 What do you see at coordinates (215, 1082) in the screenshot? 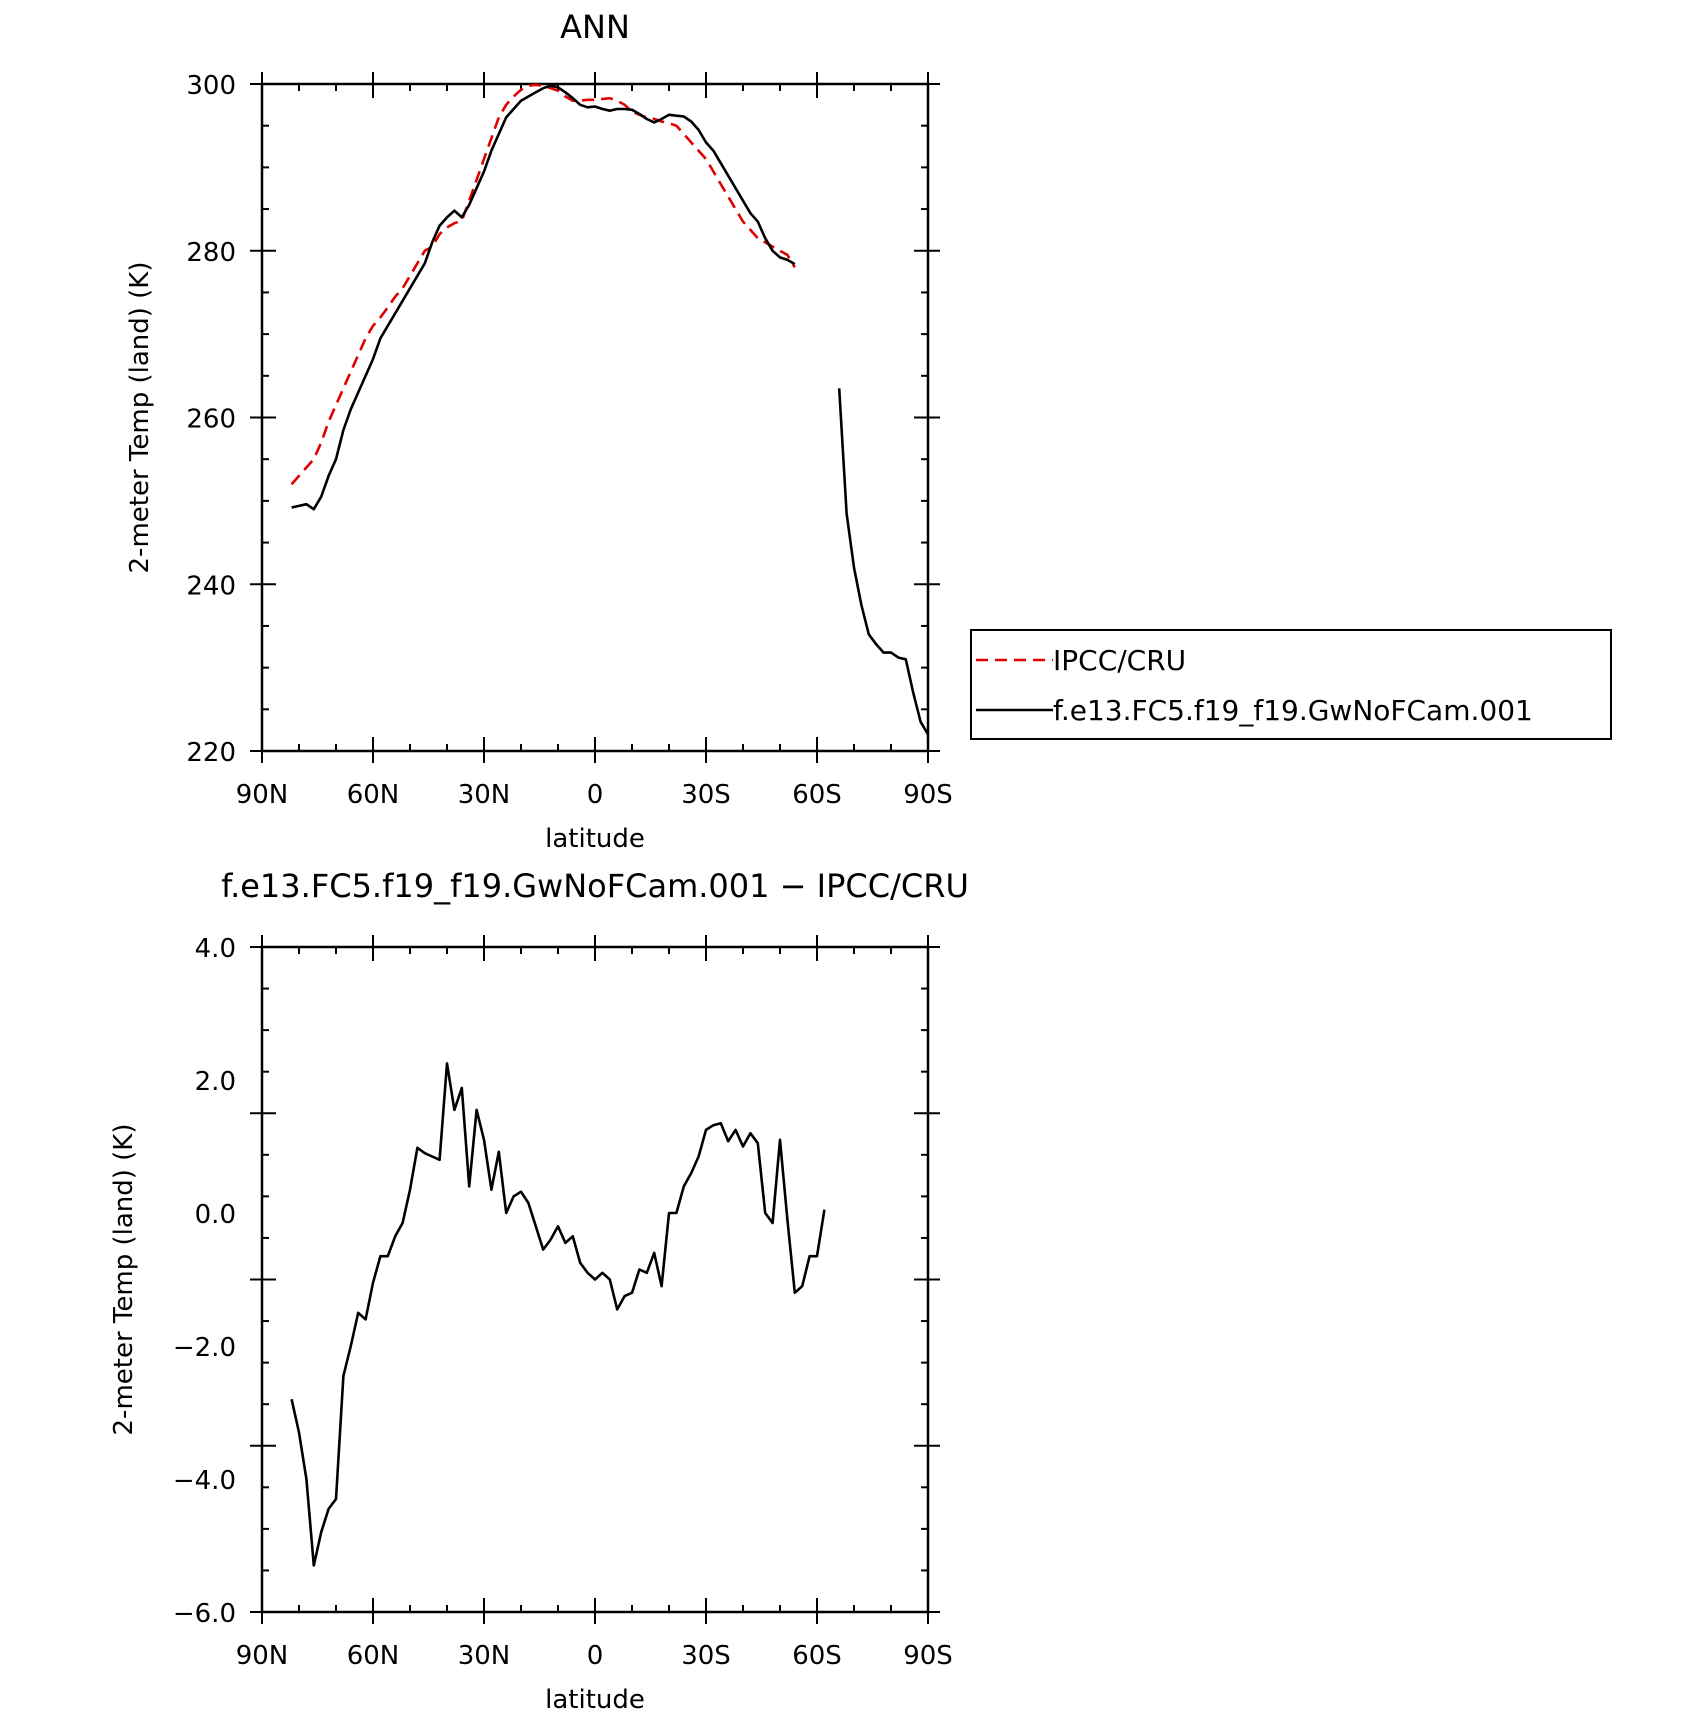
I see `y-tick-label: 2.0` at bounding box center [215, 1082].